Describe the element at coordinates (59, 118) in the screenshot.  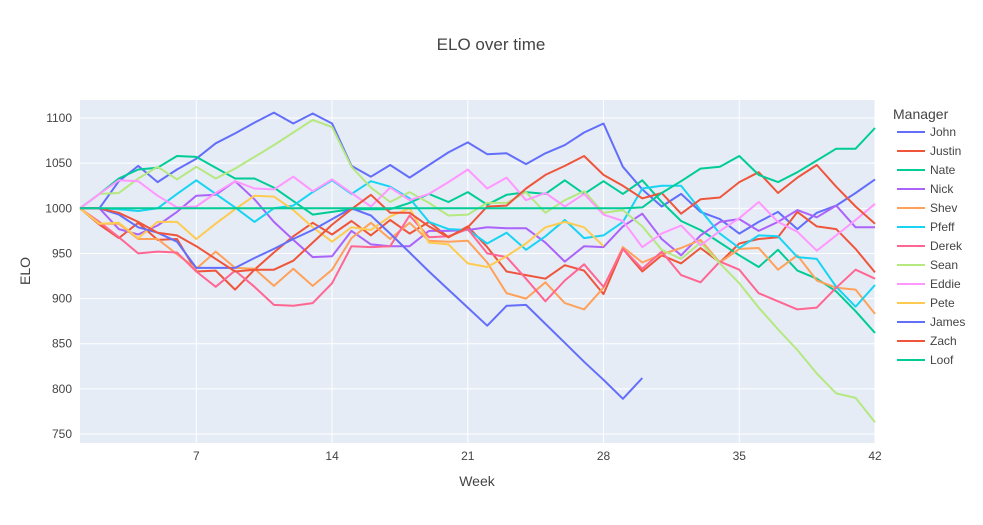
I see `y-tick-label: 1100` at that location.